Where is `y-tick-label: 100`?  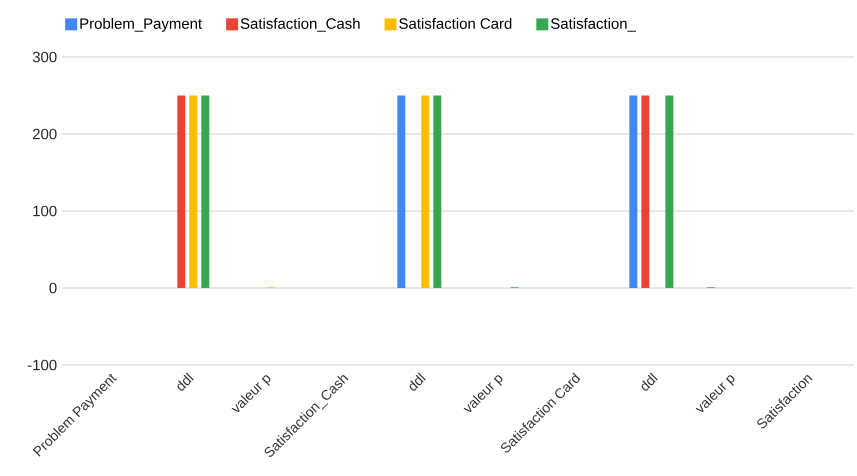
y-tick-label: 100 is located at coordinates (45, 211).